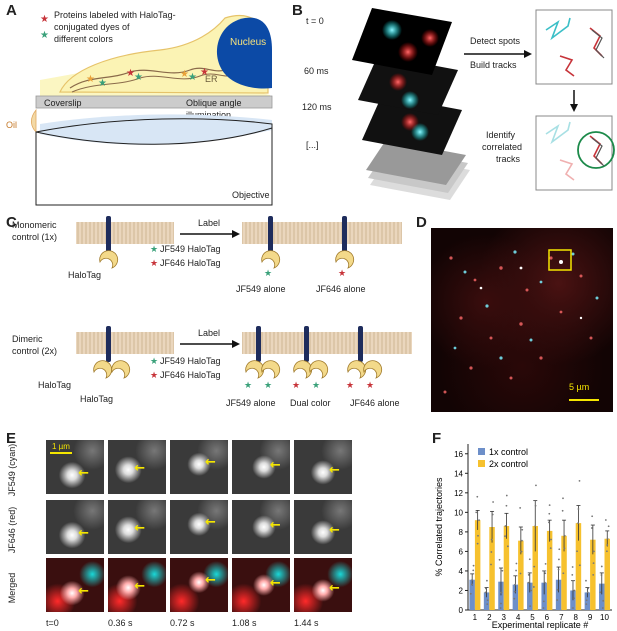 The image size is (617, 631). Describe the element at coordinates (604, 617) in the screenshot. I see `x-tick-label: 10` at that location.